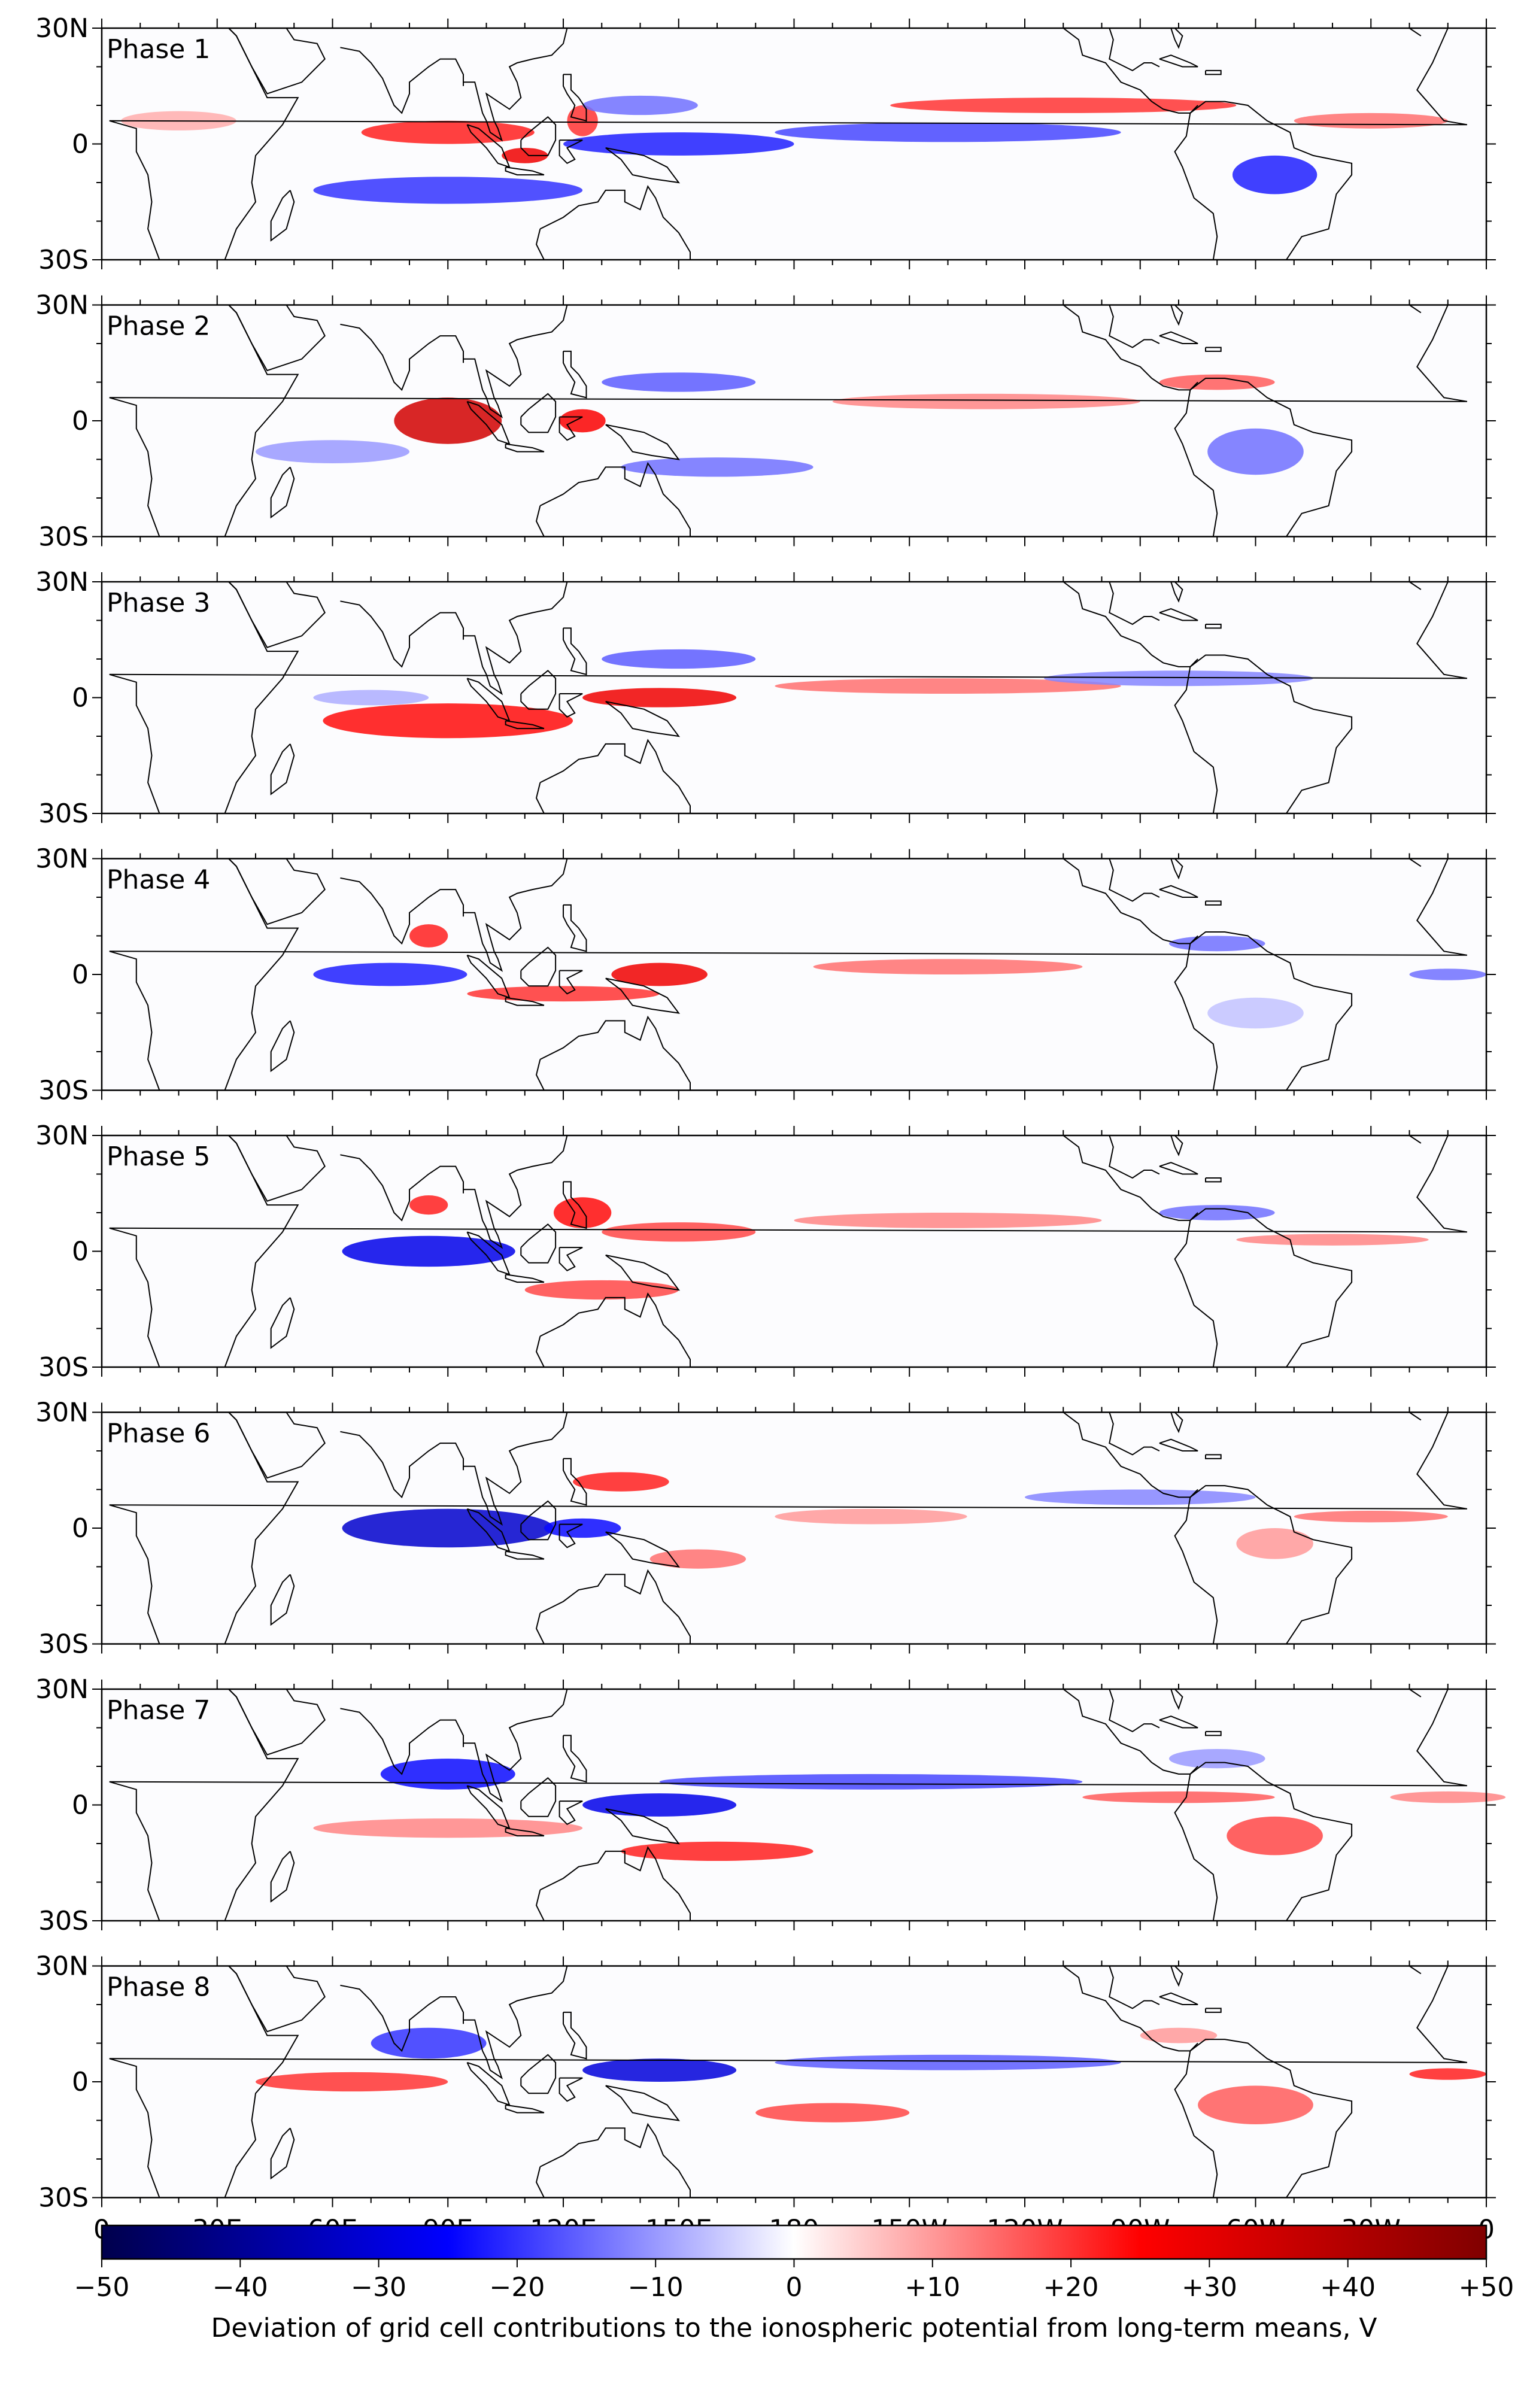 This screenshot has height=2408, width=1536. Describe the element at coordinates (840, 421) in the screenshot. I see `coastline-africa` at that location.